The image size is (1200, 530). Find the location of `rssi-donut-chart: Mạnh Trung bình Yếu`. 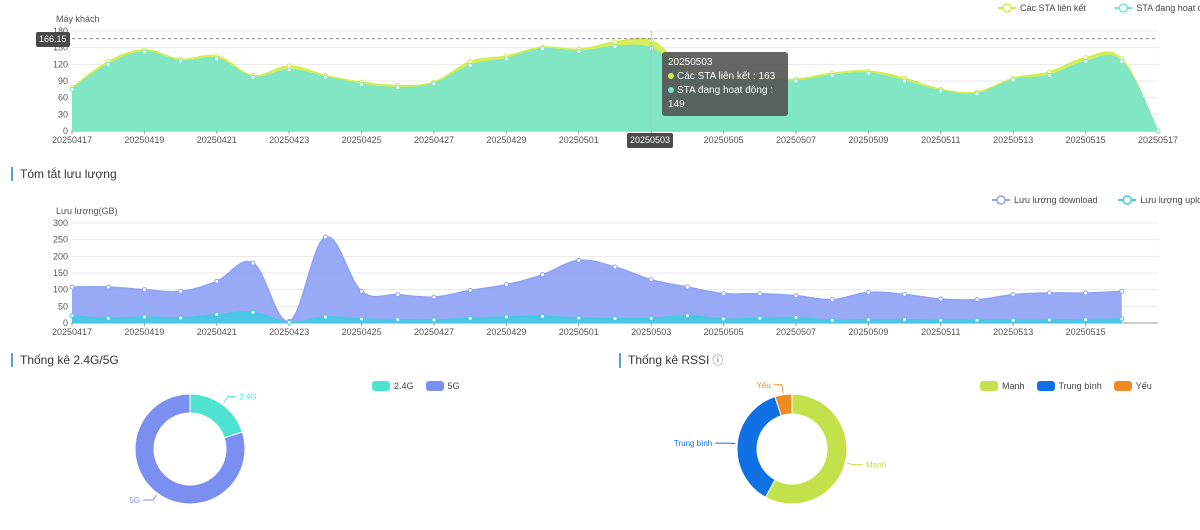

rssi-donut-chart: Mạnh Trung bình Yếu is located at coordinates (780, 443).